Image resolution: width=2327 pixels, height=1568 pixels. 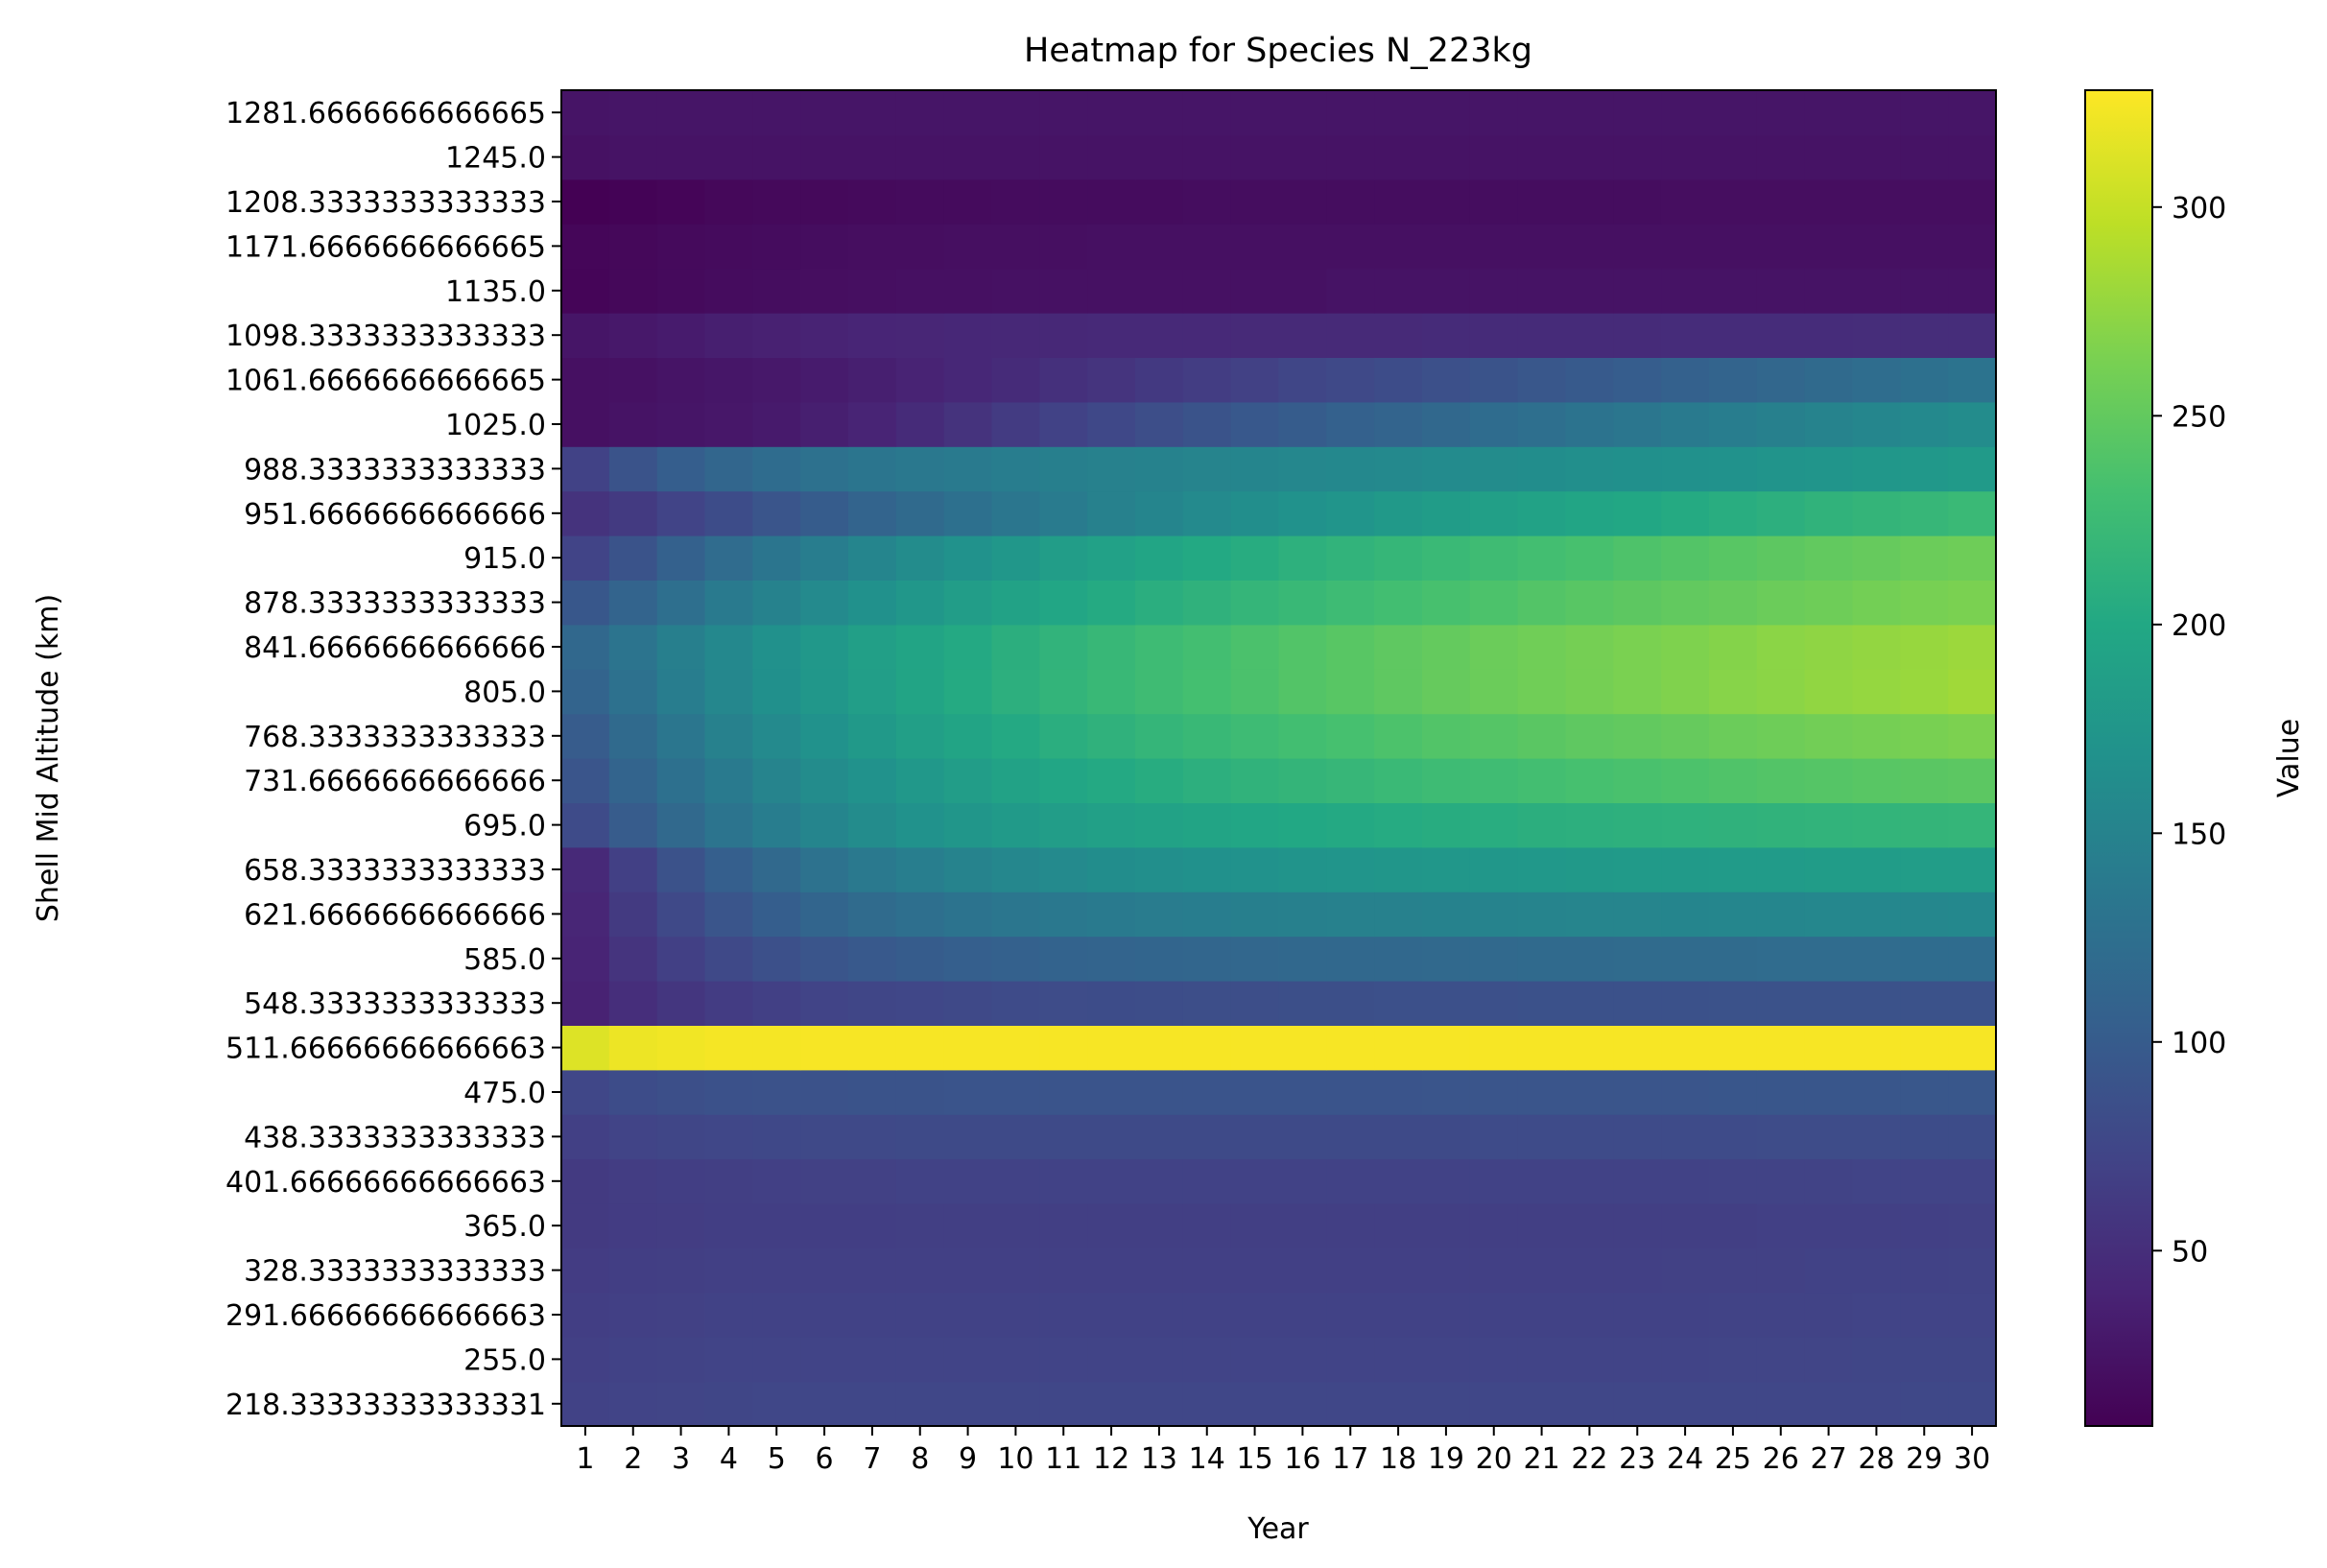 What do you see at coordinates (495, 159) in the screenshot?
I see `y-tick-label: 1245.0` at bounding box center [495, 159].